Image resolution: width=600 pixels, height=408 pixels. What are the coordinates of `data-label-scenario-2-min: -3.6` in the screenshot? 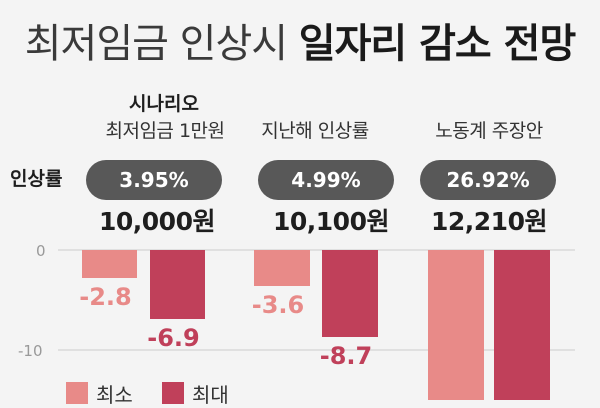 It's located at (278, 305).